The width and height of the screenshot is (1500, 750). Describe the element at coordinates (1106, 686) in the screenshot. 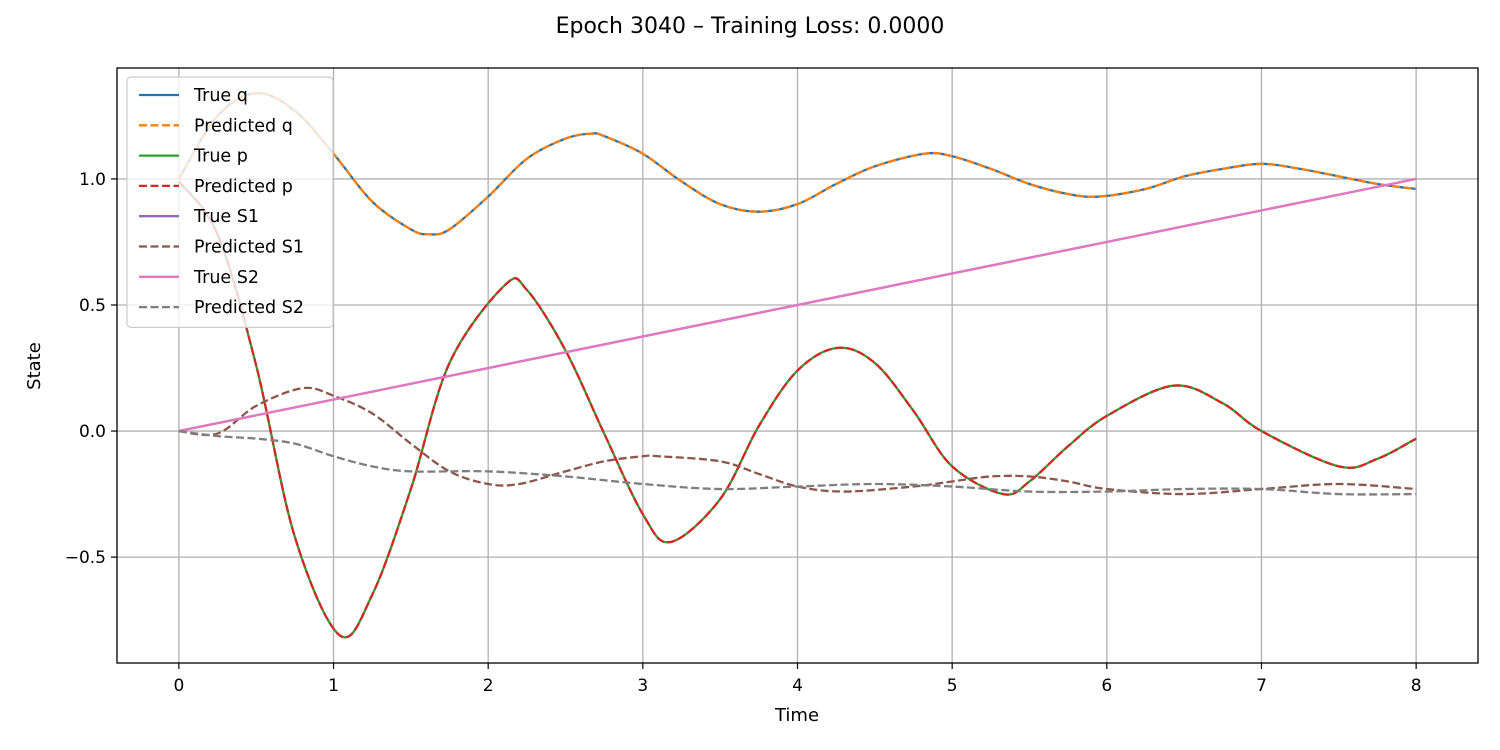

I see `x-tick-label: 6` at that location.